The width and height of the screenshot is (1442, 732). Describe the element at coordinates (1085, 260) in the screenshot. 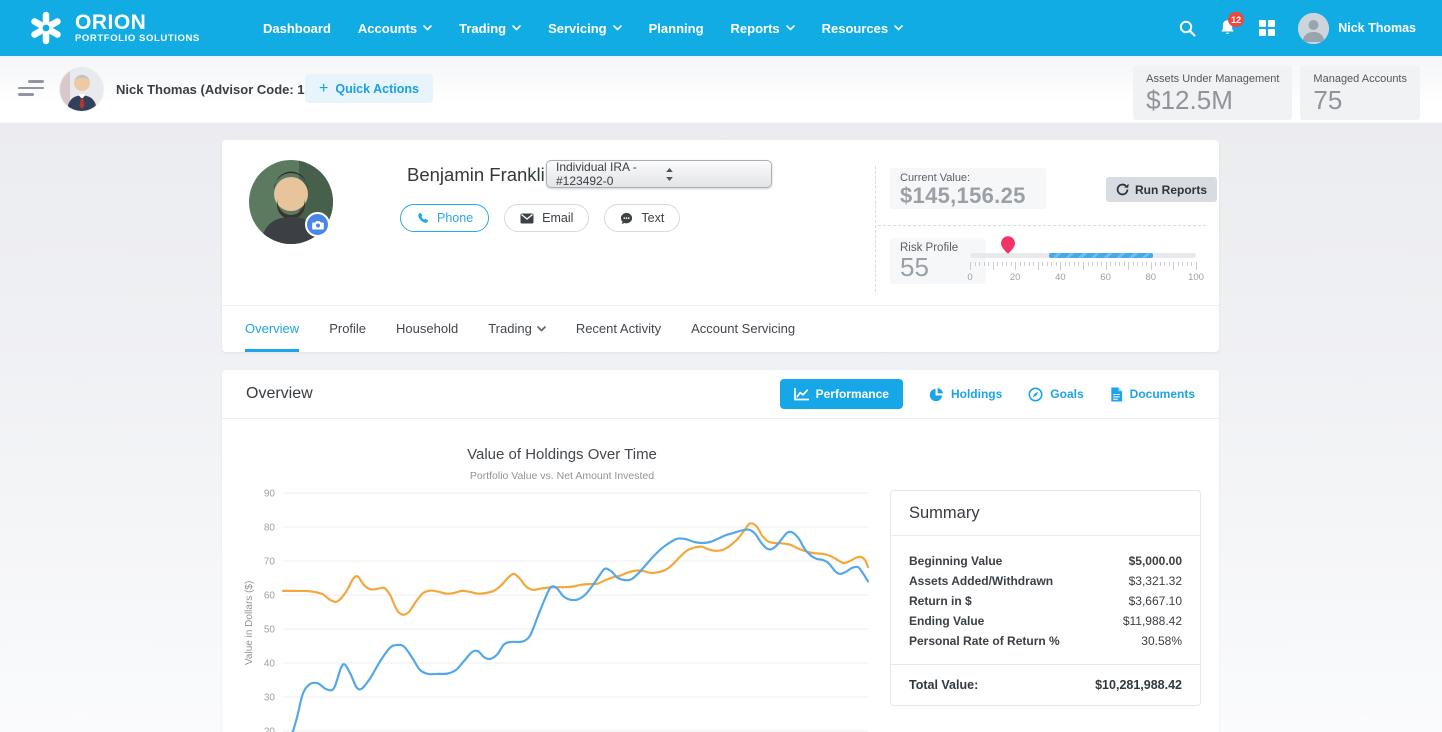

I see `risk-profile-slider: 0 20 40 60 80 100` at that location.